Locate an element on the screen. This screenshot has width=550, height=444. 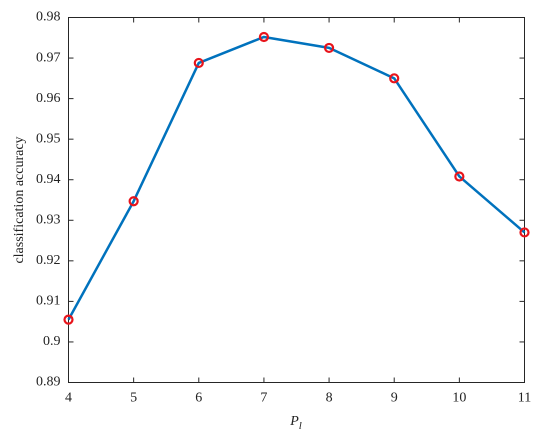
y-tick-label: 0.93 is located at coordinates (48, 219).